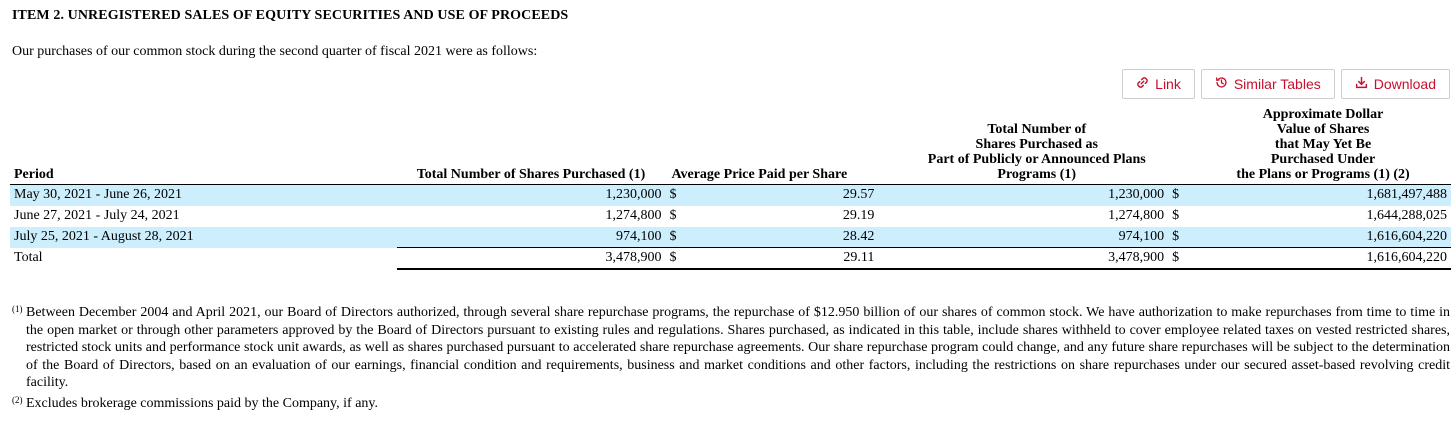 This screenshot has height=447, width=1456. Describe the element at coordinates (17, 399) in the screenshot. I see `footnote-marker: (2)` at that location.